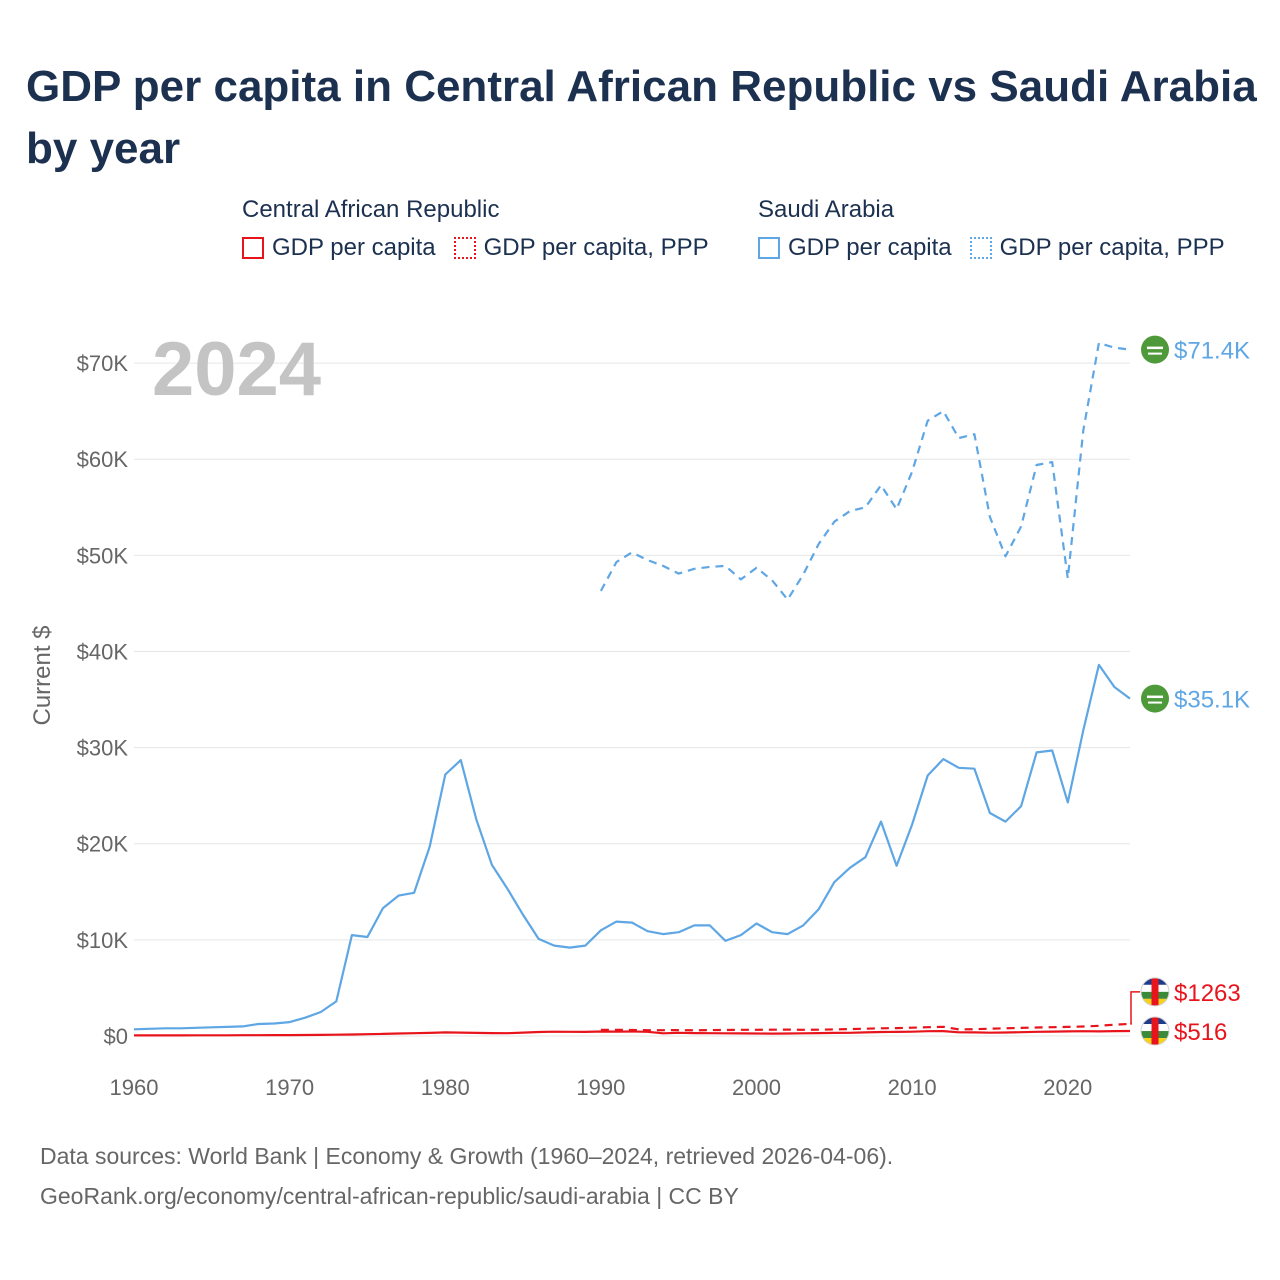 This screenshot has height=1280, width=1280. I want to click on legend-item-car-gdp-ppp: GDP per capita, PPP, so click(581, 248).